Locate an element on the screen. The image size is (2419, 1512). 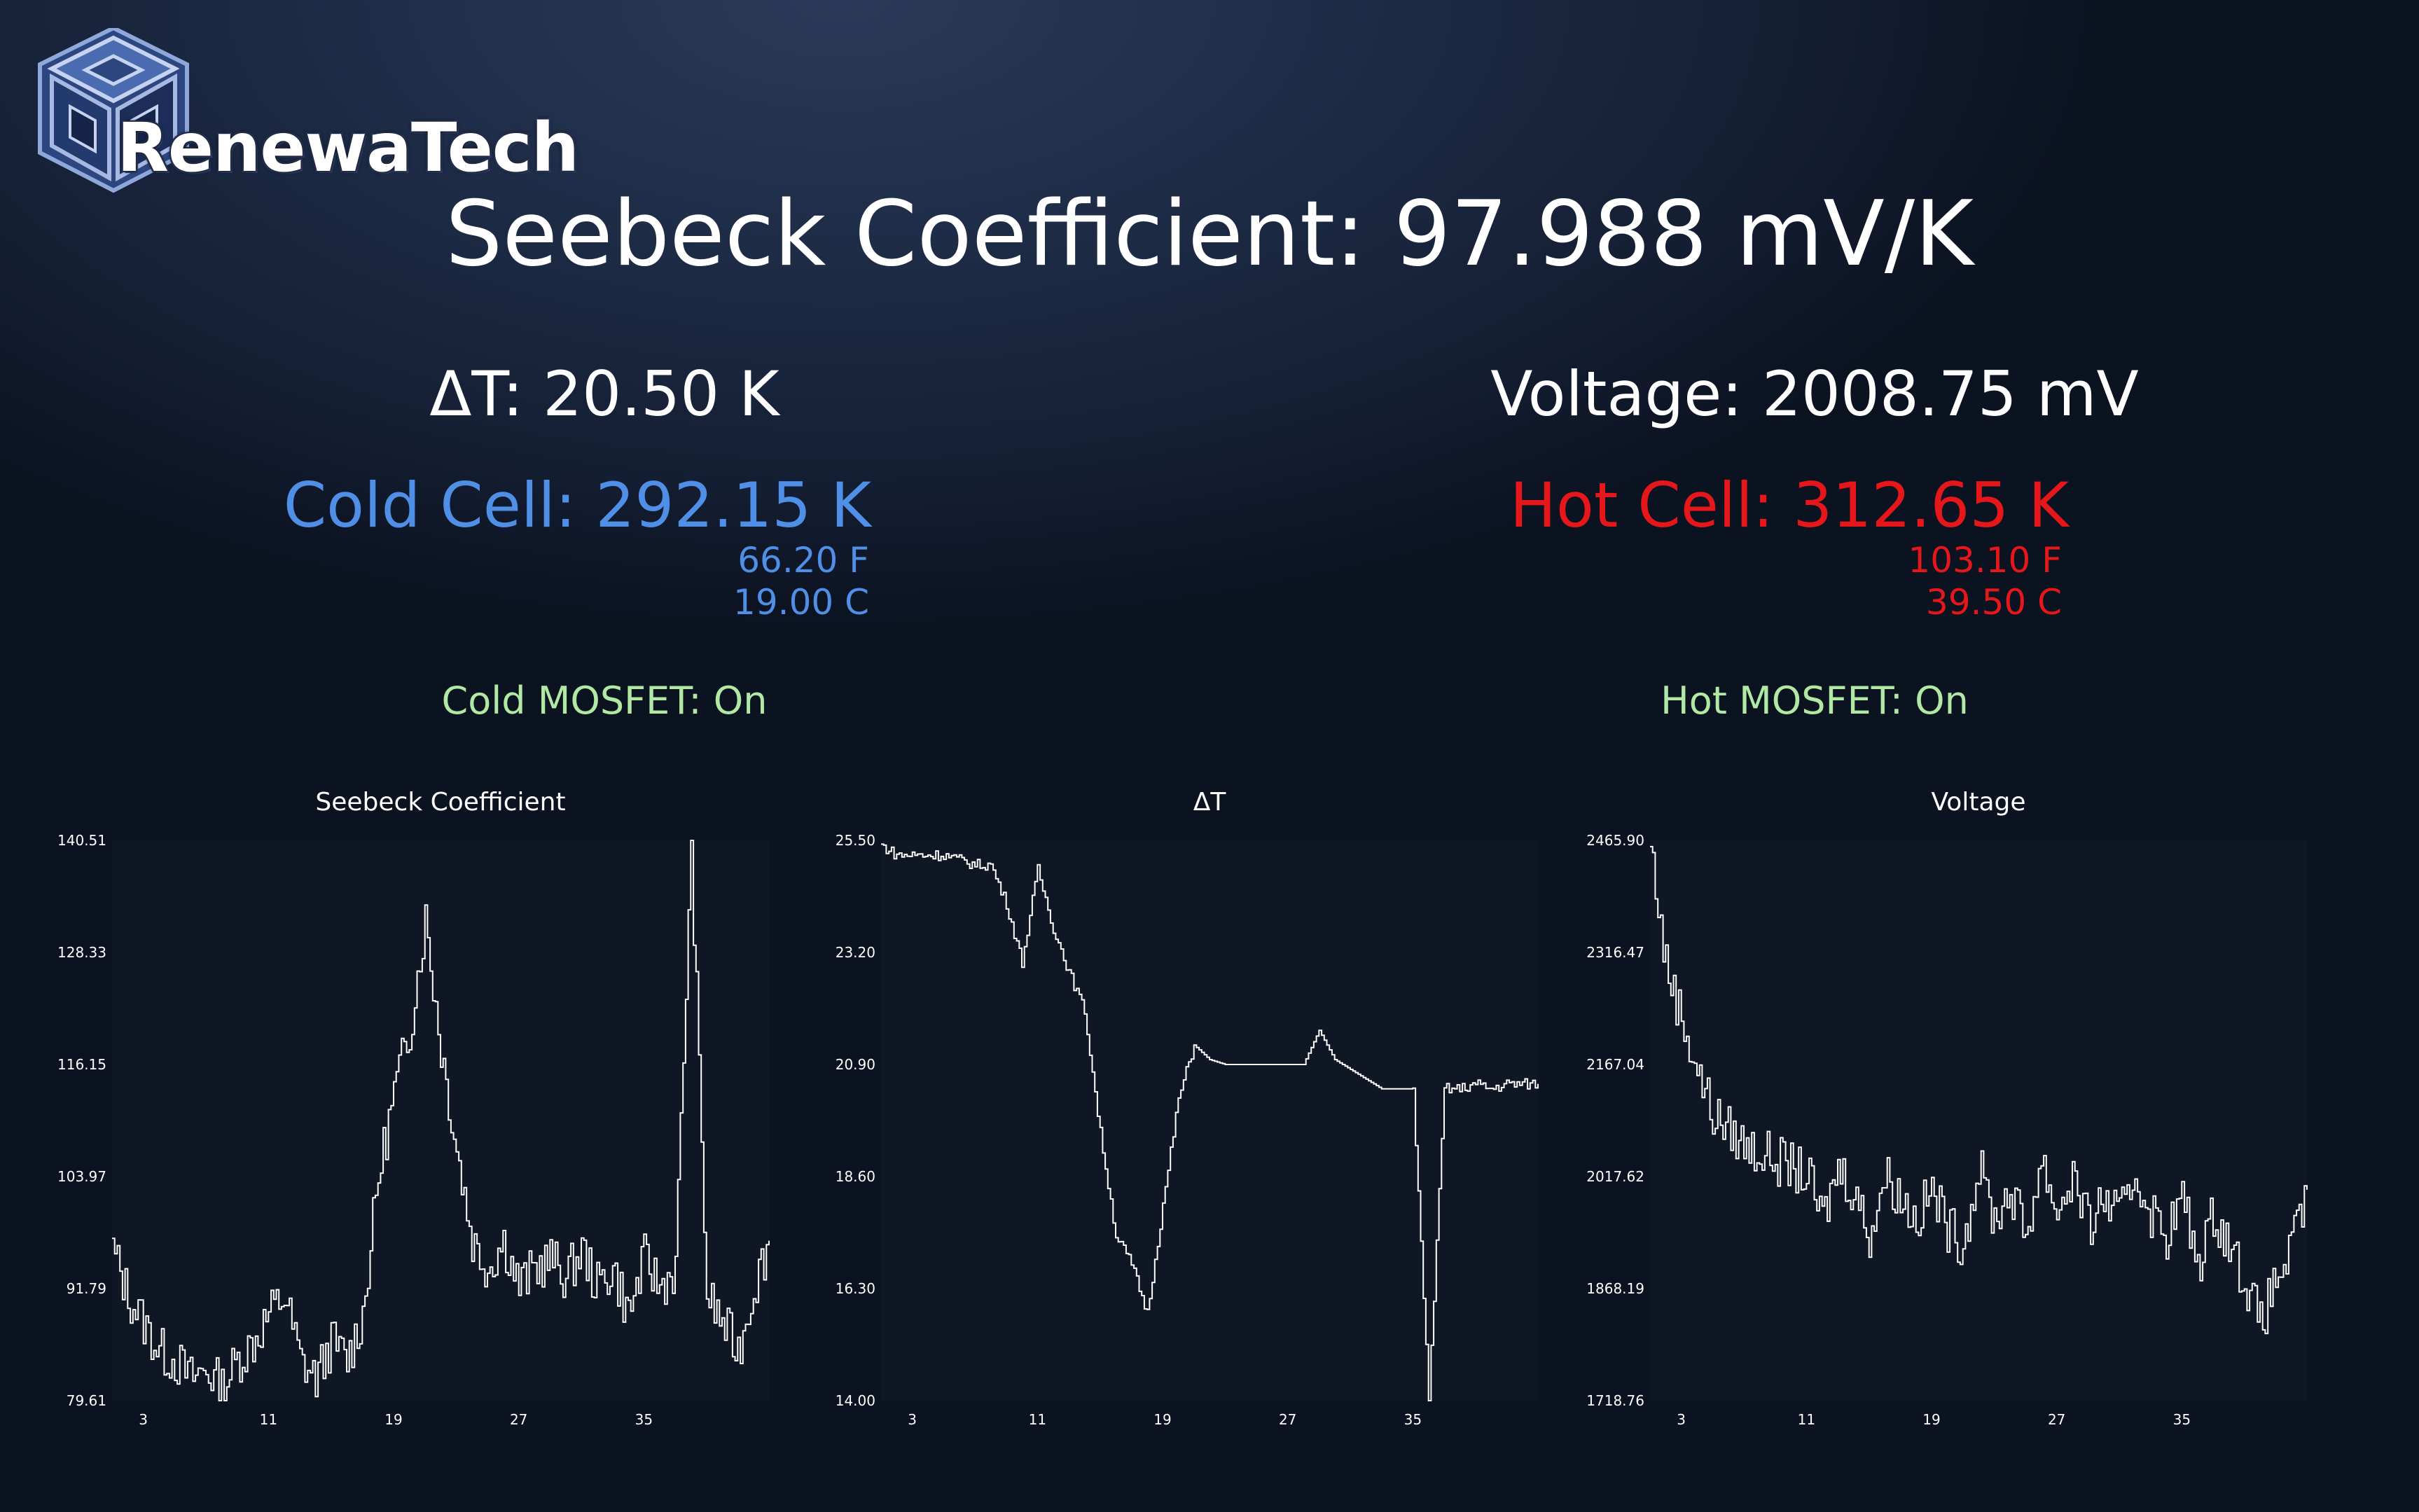
y-tick-label: 2017.62 is located at coordinates (1615, 1176).